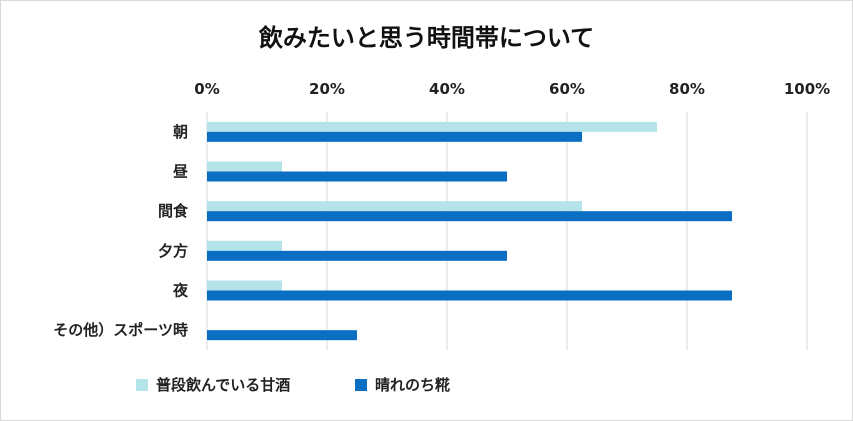  Describe the element at coordinates (687, 89) in the screenshot. I see `x-tick-label: 80%` at that location.